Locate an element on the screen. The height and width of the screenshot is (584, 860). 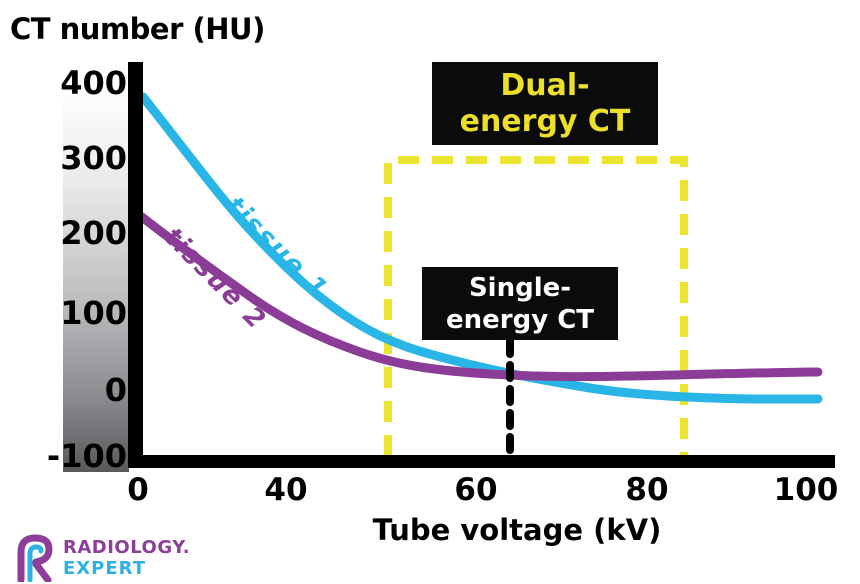
single-energy-label-box: Single- energy CT is located at coordinates (520, 303).